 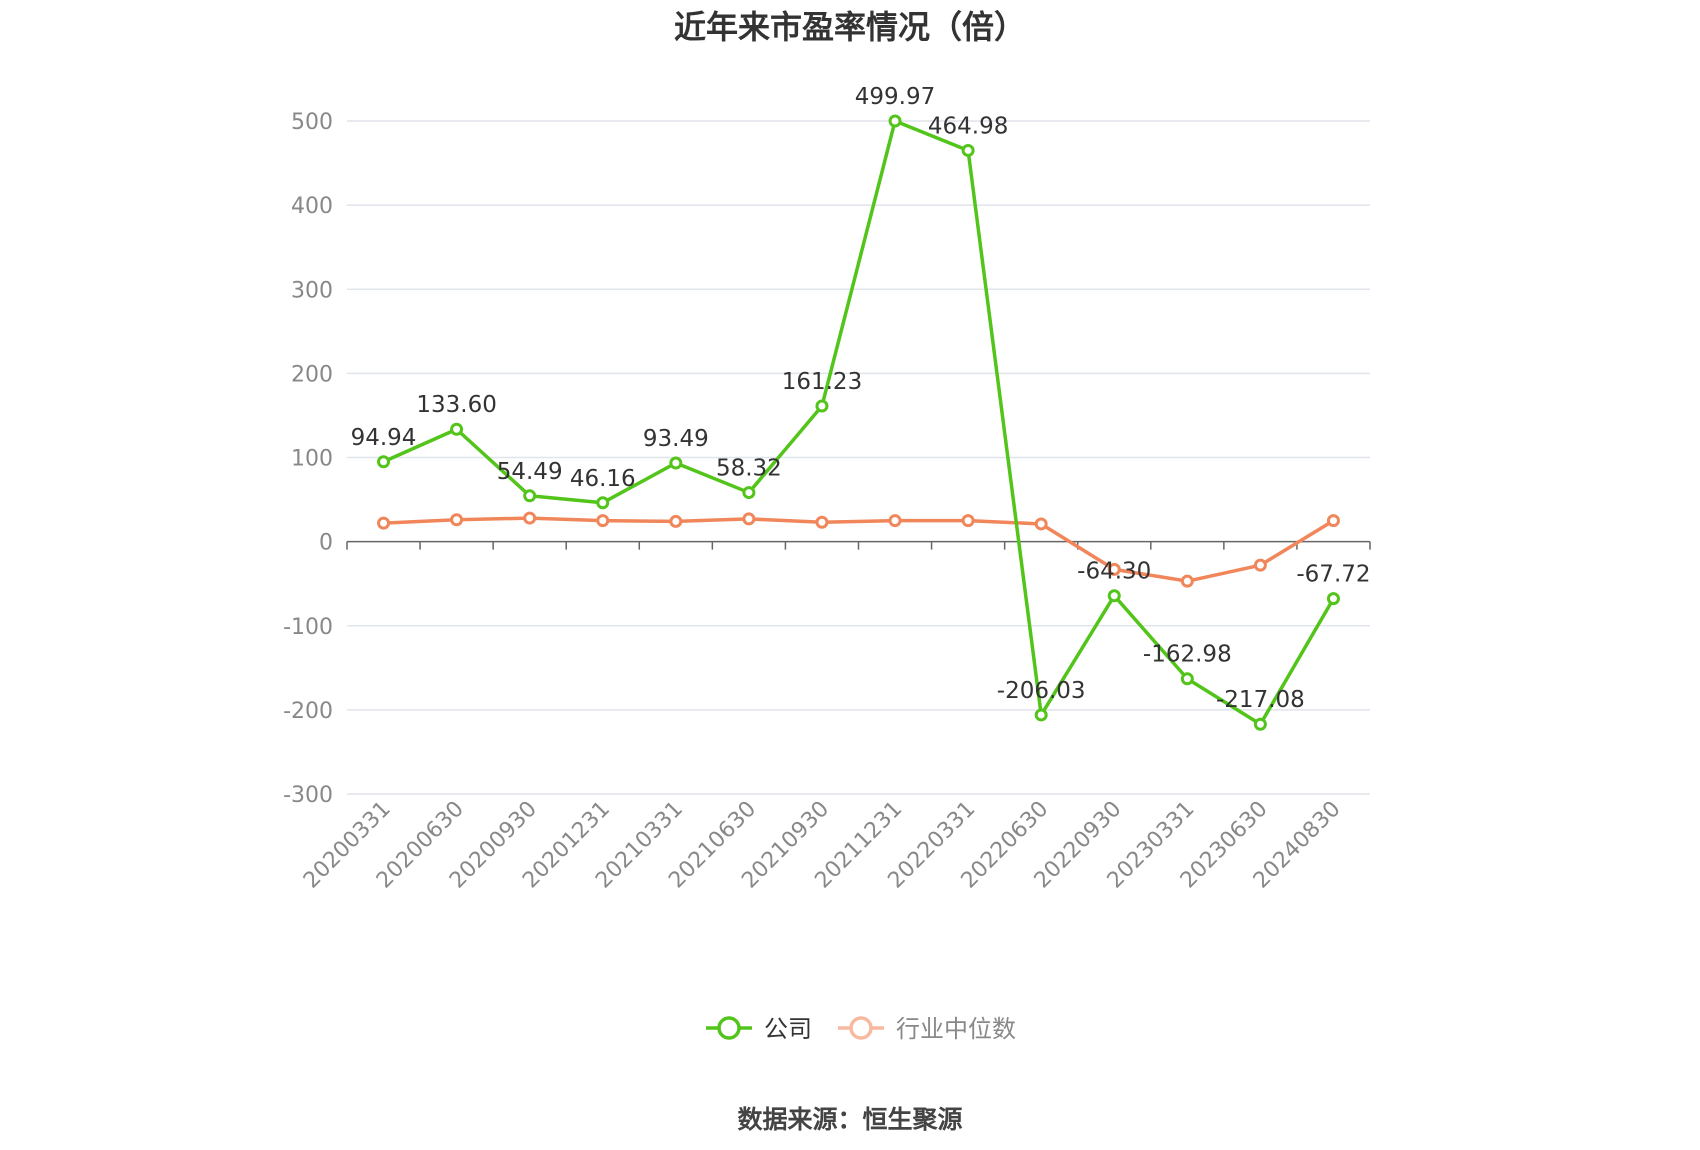 I want to click on legend-label: 公司, so click(x=788, y=1029).